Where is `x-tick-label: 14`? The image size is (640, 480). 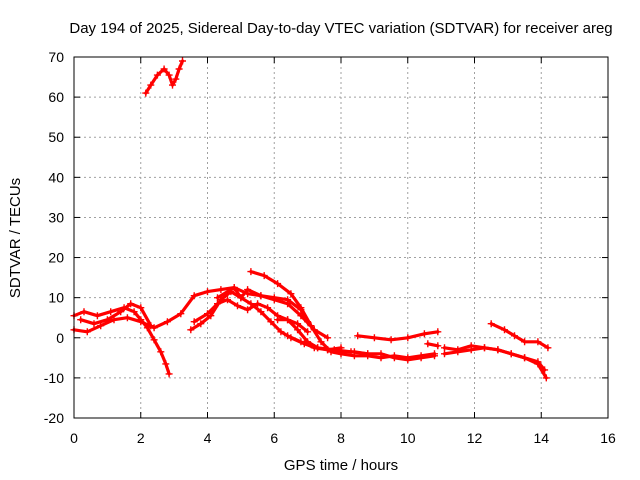
x-tick-label: 14 is located at coordinates (541, 438).